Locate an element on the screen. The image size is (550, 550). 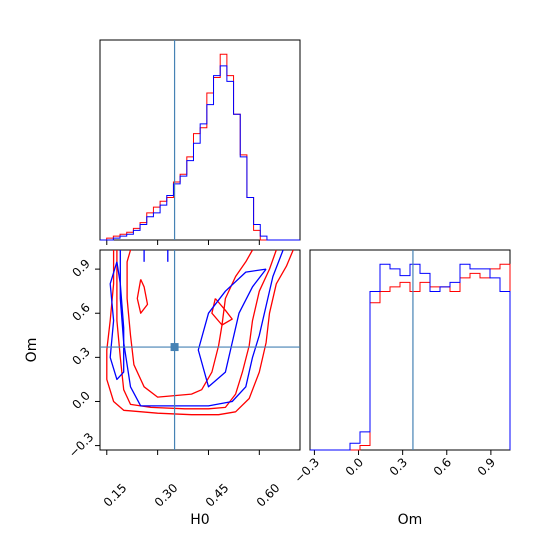
h0-histogram-red is located at coordinates (200, 147).